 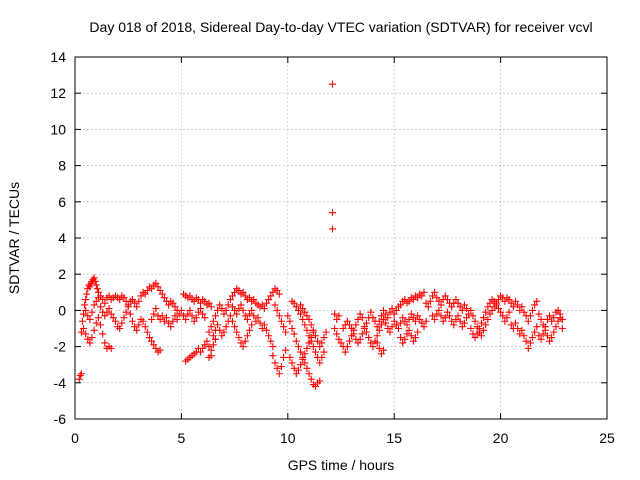 What do you see at coordinates (58, 93) in the screenshot?
I see `y-tick-label: 12` at bounding box center [58, 93].